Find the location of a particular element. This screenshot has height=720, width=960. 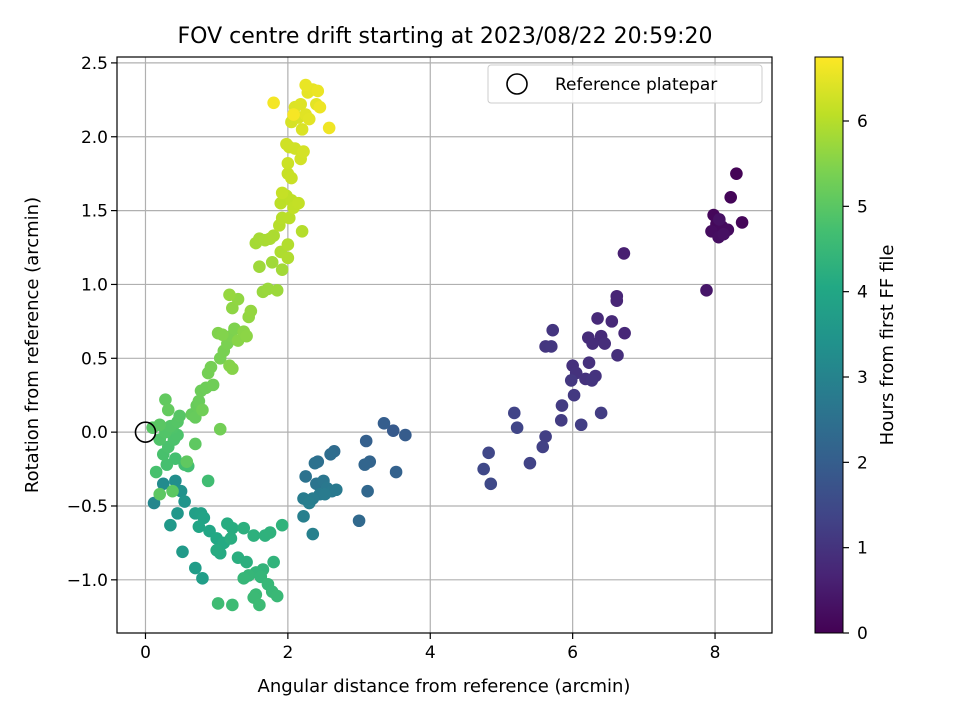

x-tick-label: 2 is located at coordinates (287, 653).